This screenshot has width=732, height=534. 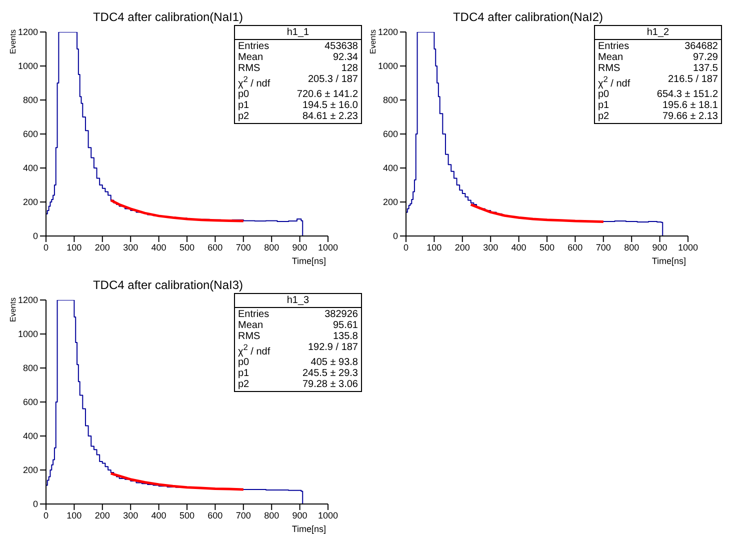 What do you see at coordinates (298, 33) in the screenshot?
I see `annotation: h1_1` at bounding box center [298, 33].